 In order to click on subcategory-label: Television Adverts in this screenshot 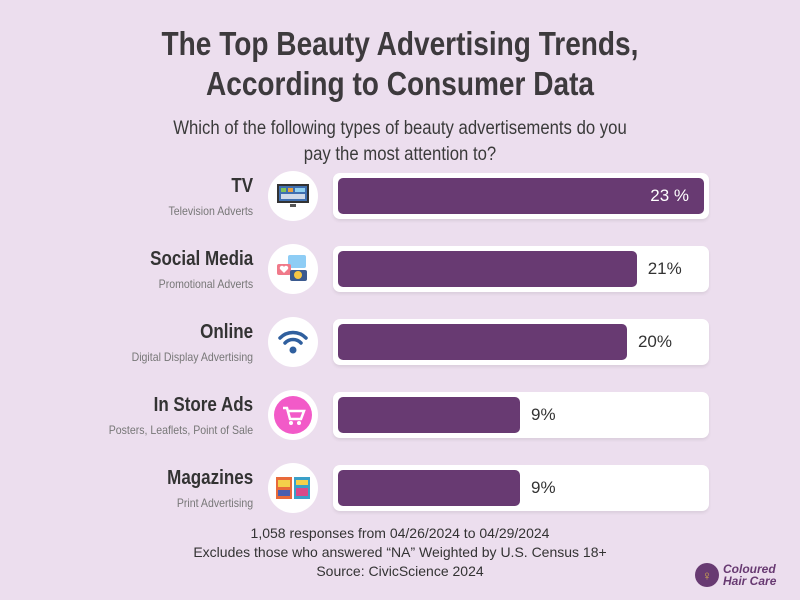, I will do `click(210, 211)`.